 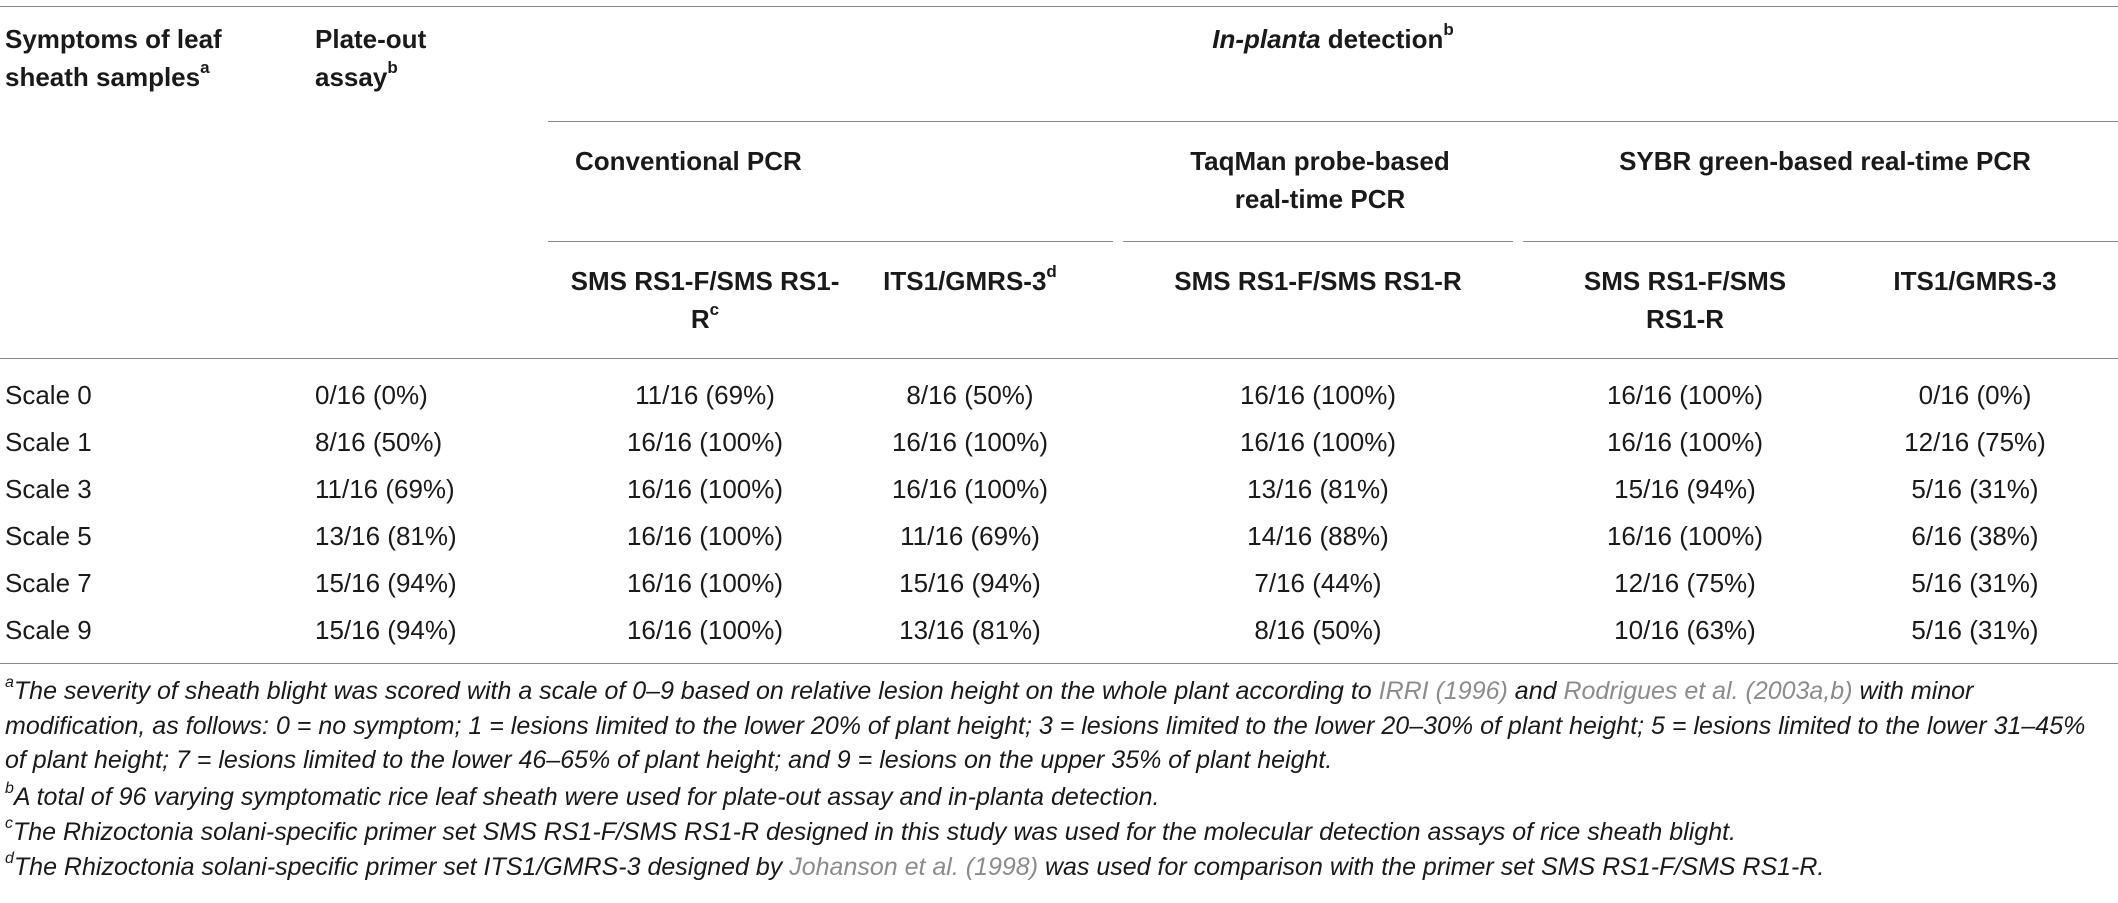 I want to click on cell-taq-sms: 7/16 (44%), so click(x=1318, y=583).